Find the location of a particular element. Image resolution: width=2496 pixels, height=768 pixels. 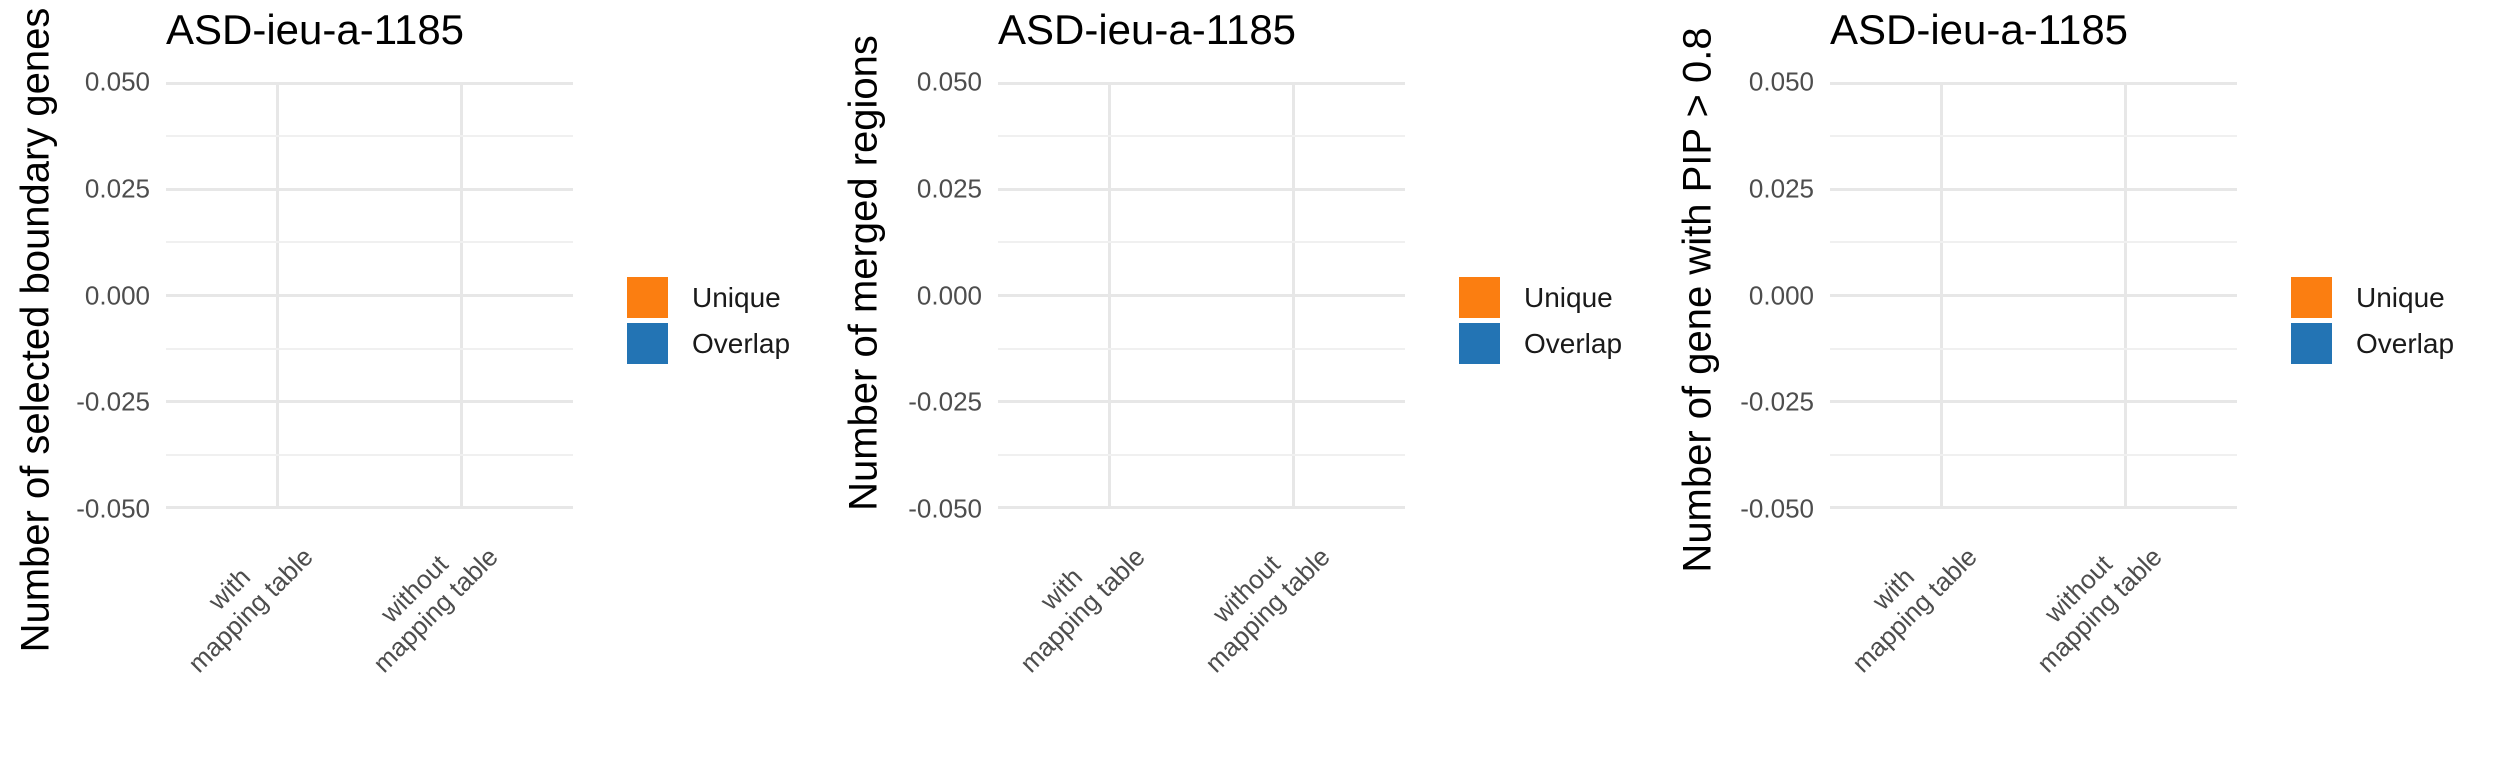

y-axis-label: Number of merged regions is located at coordinates (863, 273).